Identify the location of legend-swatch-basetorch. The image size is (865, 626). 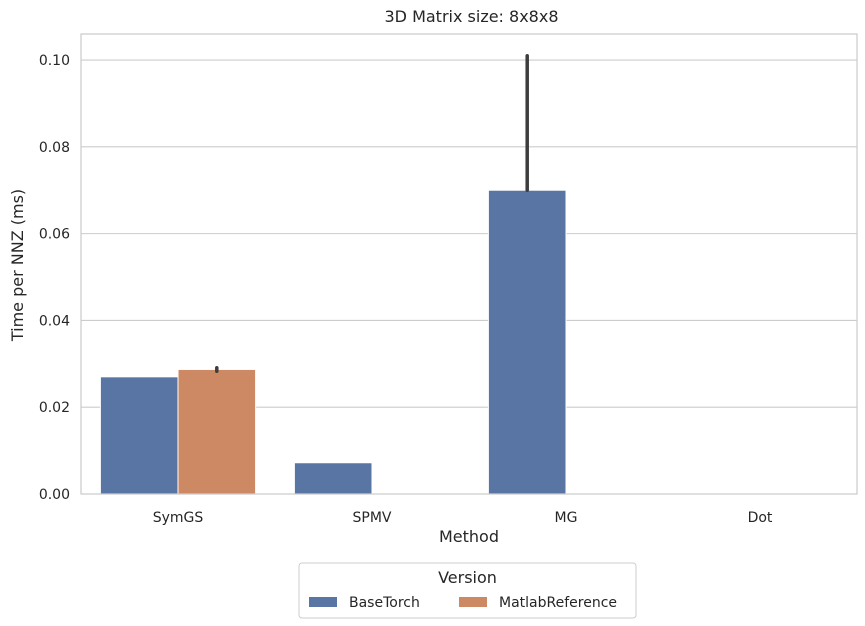
(323, 602).